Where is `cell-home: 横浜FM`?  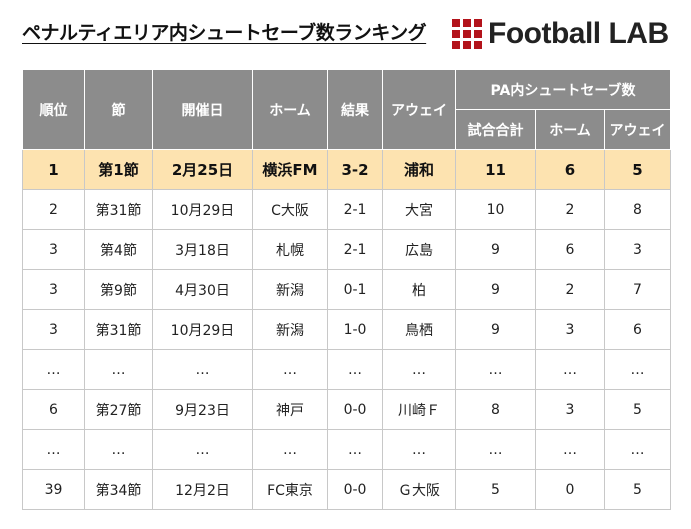
cell-home: 横浜FM is located at coordinates (290, 169).